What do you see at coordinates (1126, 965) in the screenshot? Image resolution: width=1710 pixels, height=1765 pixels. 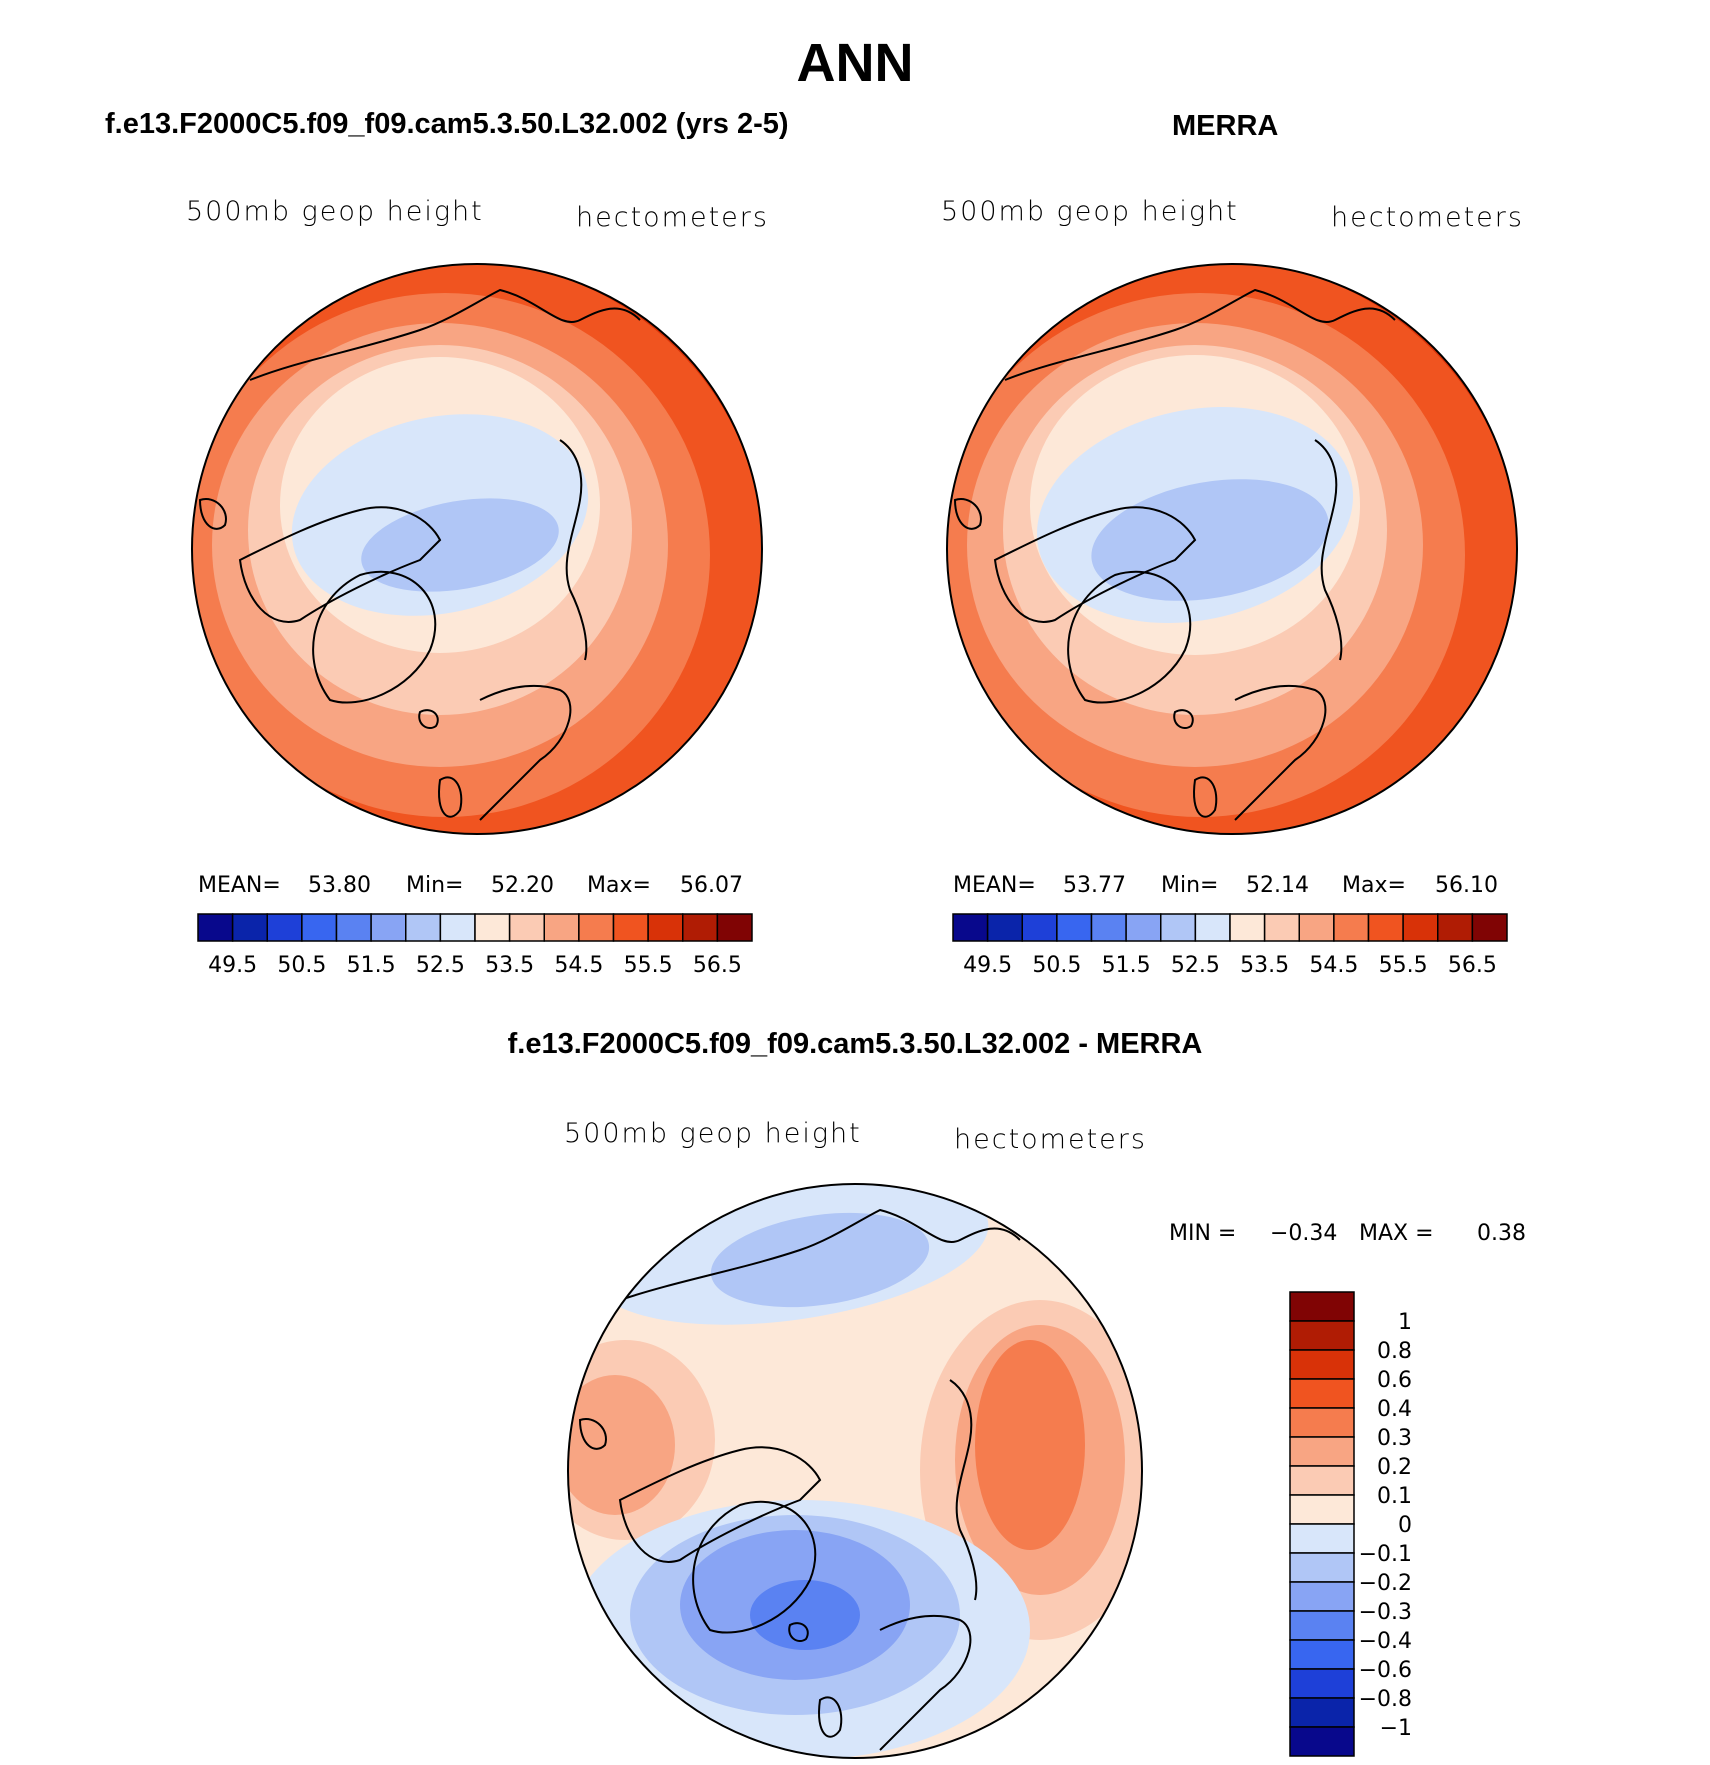 I see `panel-2-colorbar-tick-label-2: 51.5` at bounding box center [1126, 965].